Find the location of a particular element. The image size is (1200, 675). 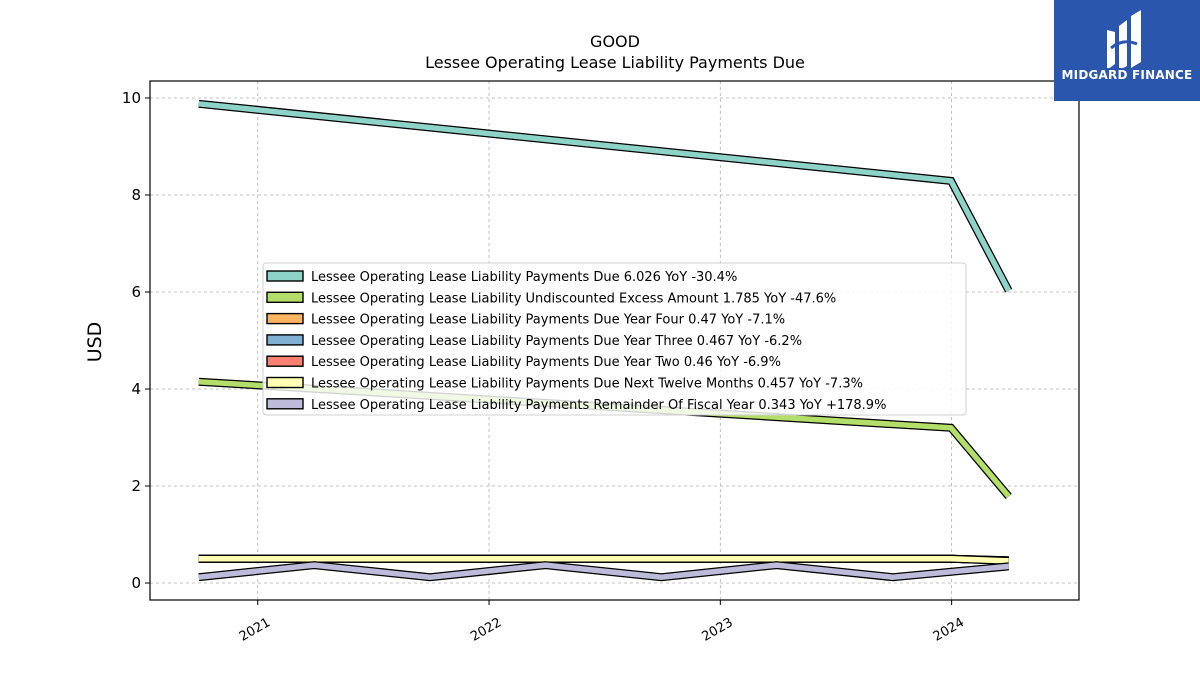

x-axis: 2021 2022 2023 2024 is located at coordinates (602, 622).